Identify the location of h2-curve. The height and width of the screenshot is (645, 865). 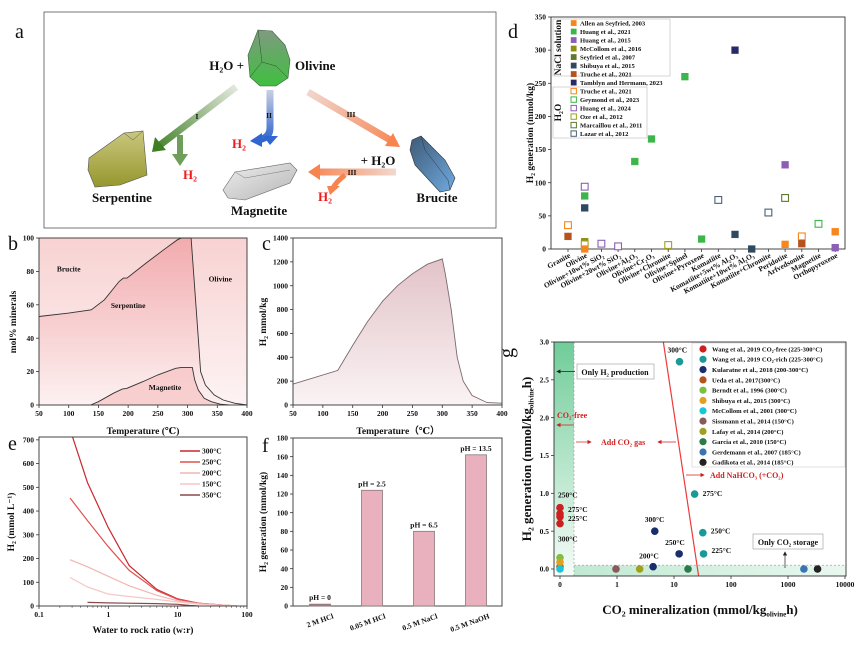
(397, 331).